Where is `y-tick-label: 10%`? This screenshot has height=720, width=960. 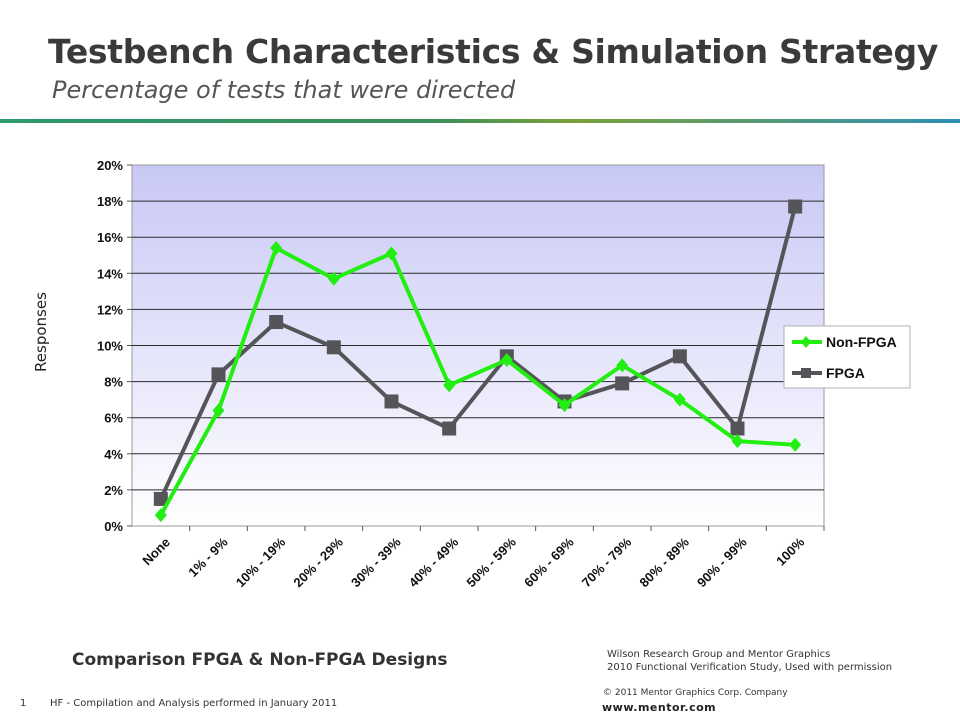 y-tick-label: 10% is located at coordinates (110, 346).